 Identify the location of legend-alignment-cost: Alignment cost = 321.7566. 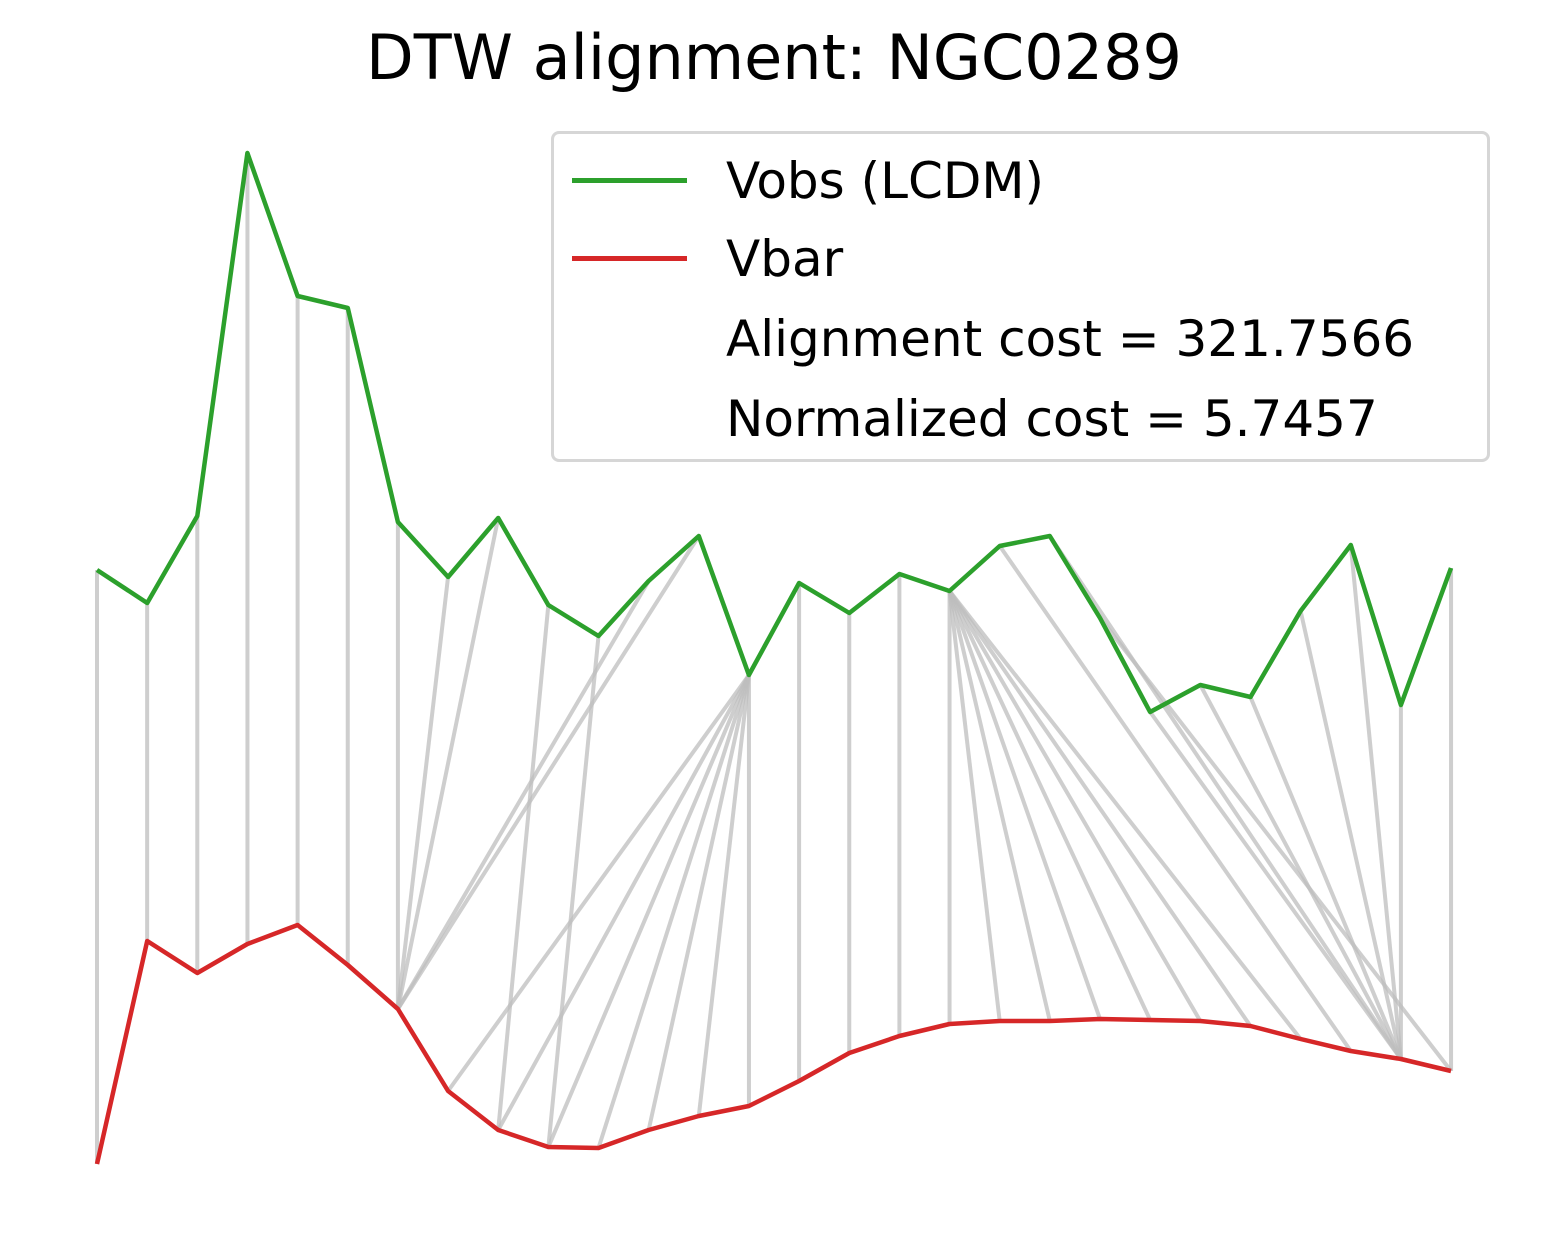
(1020, 339).